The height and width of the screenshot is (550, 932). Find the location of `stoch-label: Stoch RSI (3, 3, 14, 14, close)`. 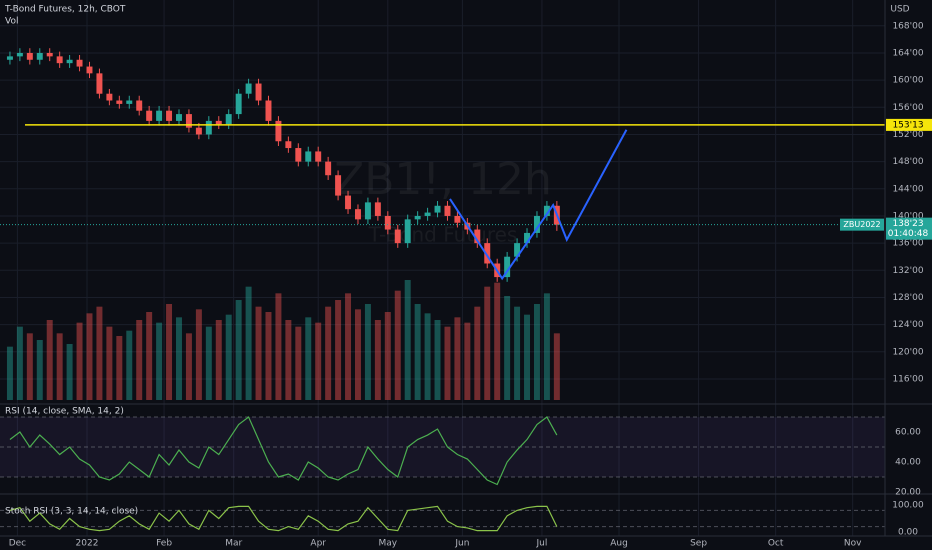

stoch-label: Stoch RSI (3, 3, 14, 14, close) is located at coordinates (71, 512).